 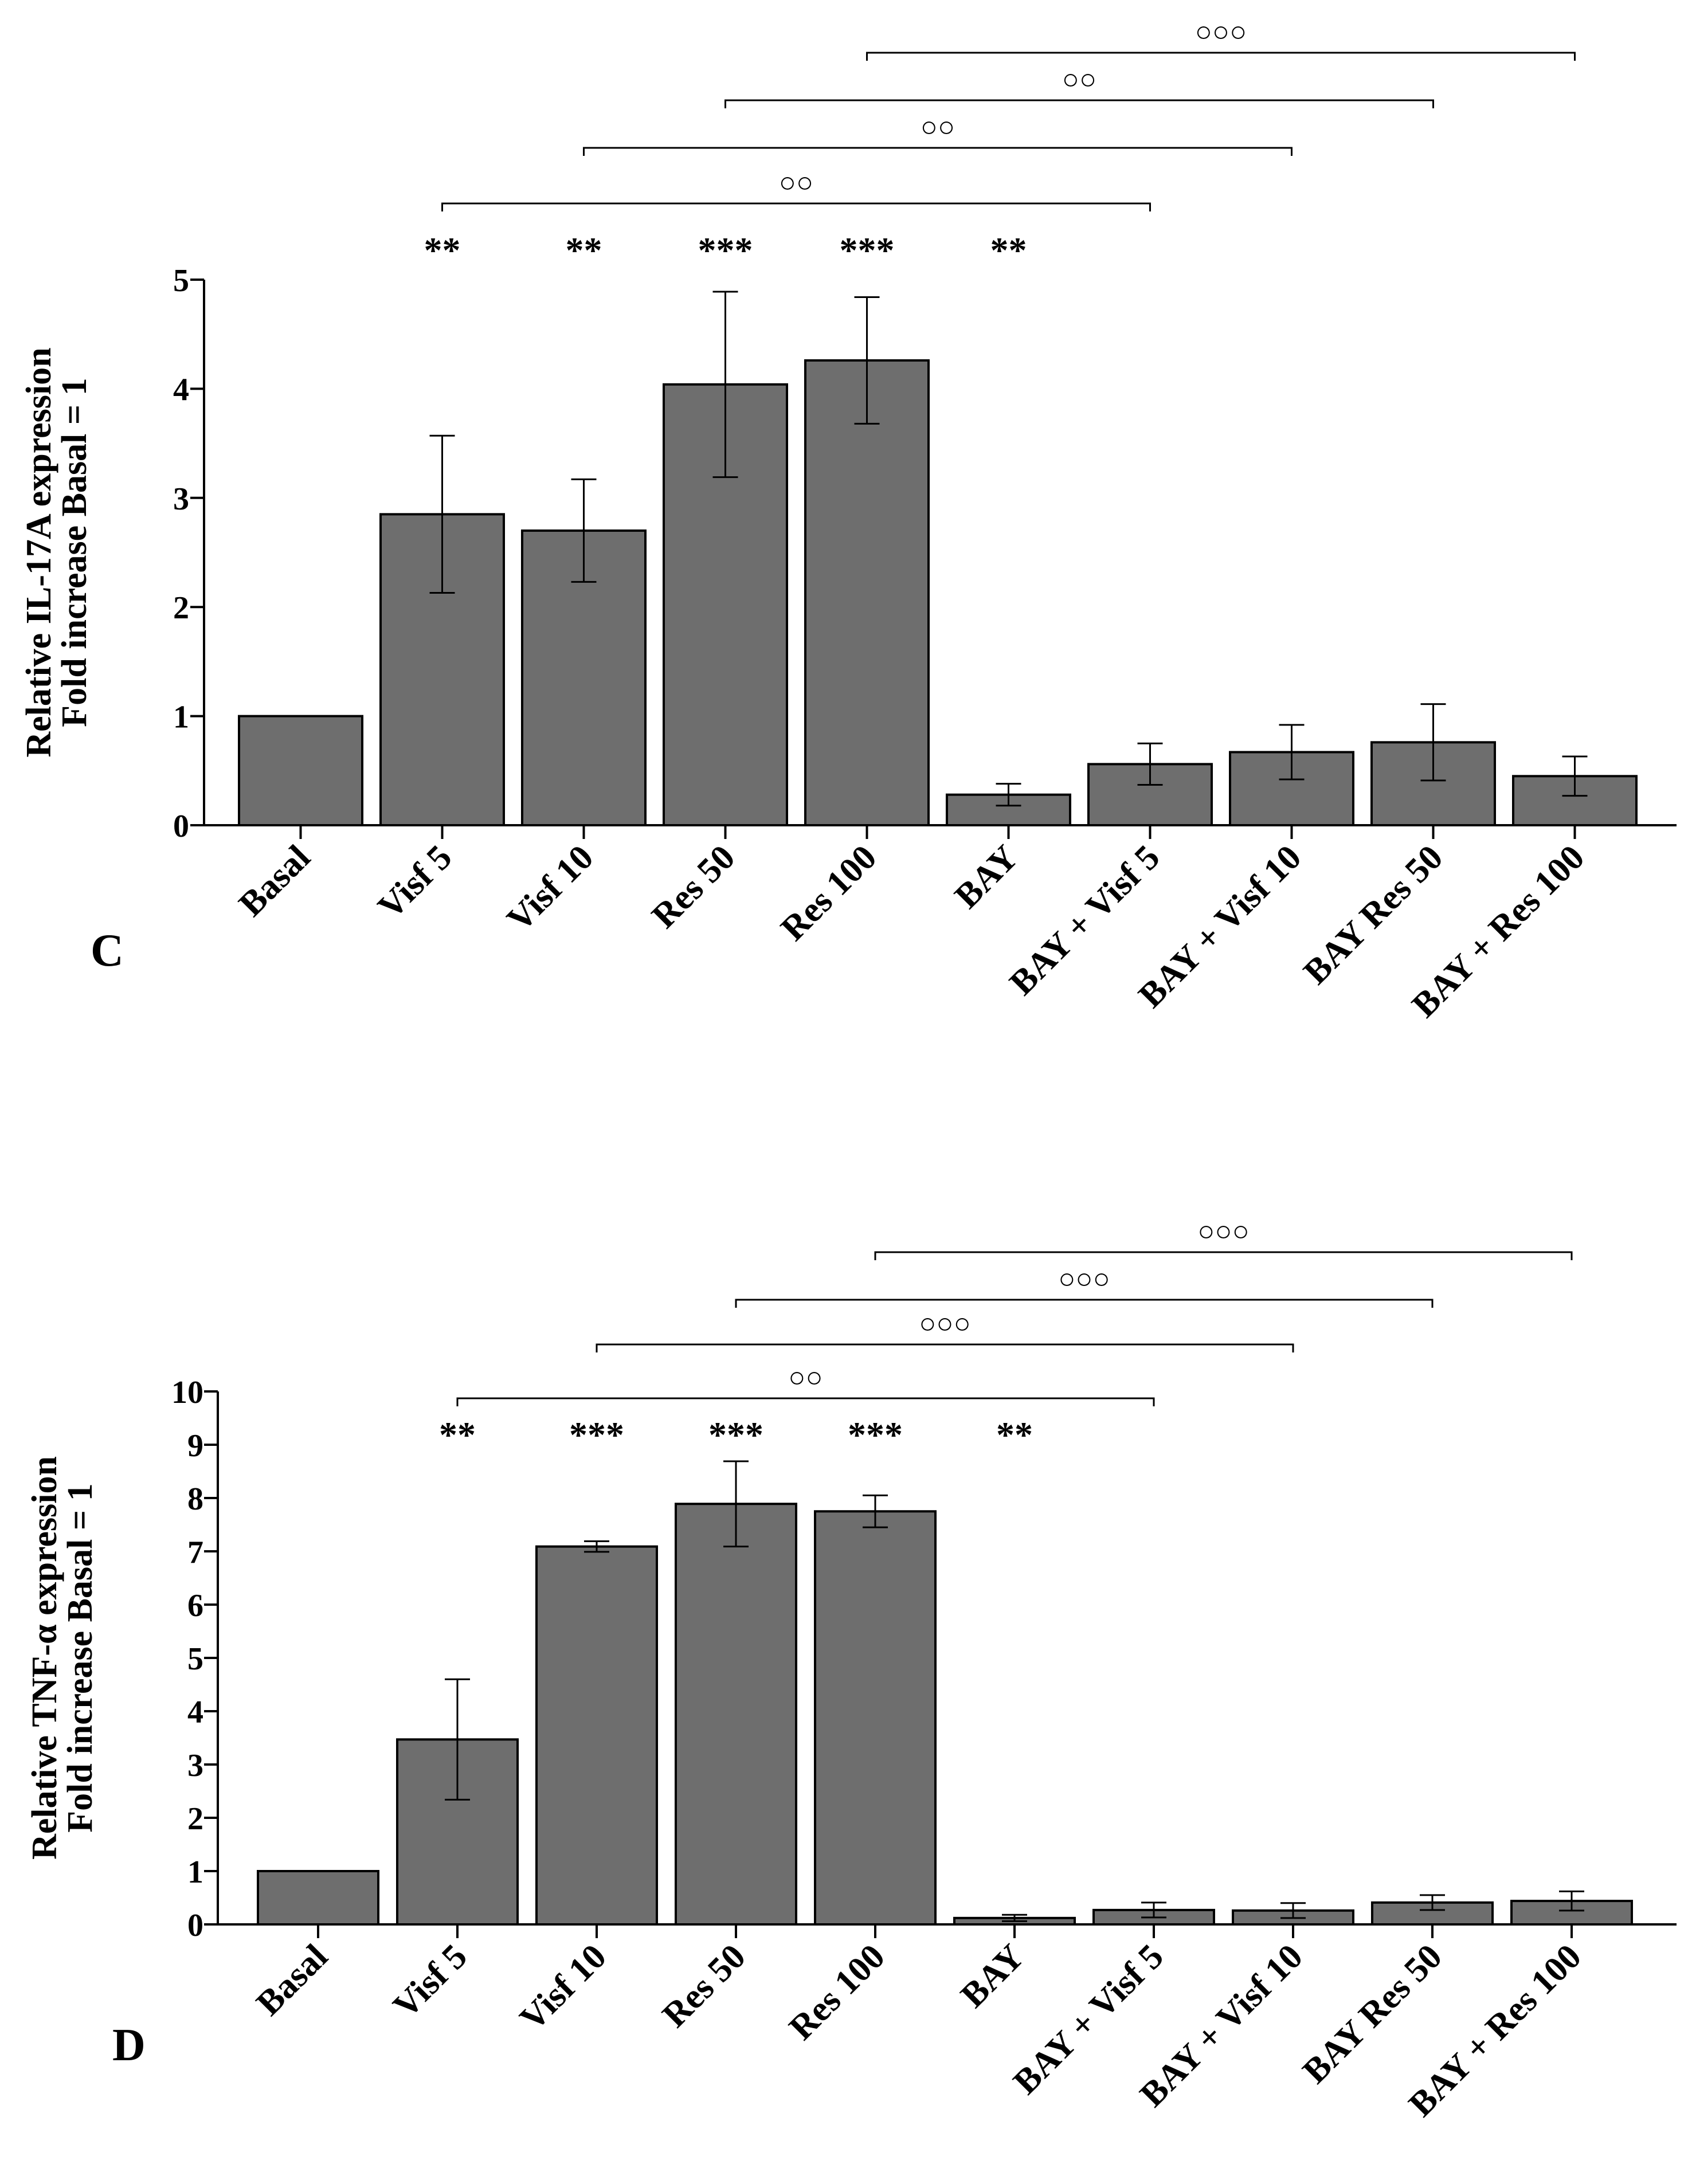 I want to click on panel-c-category-label: Visf 5, so click(x=415, y=883).